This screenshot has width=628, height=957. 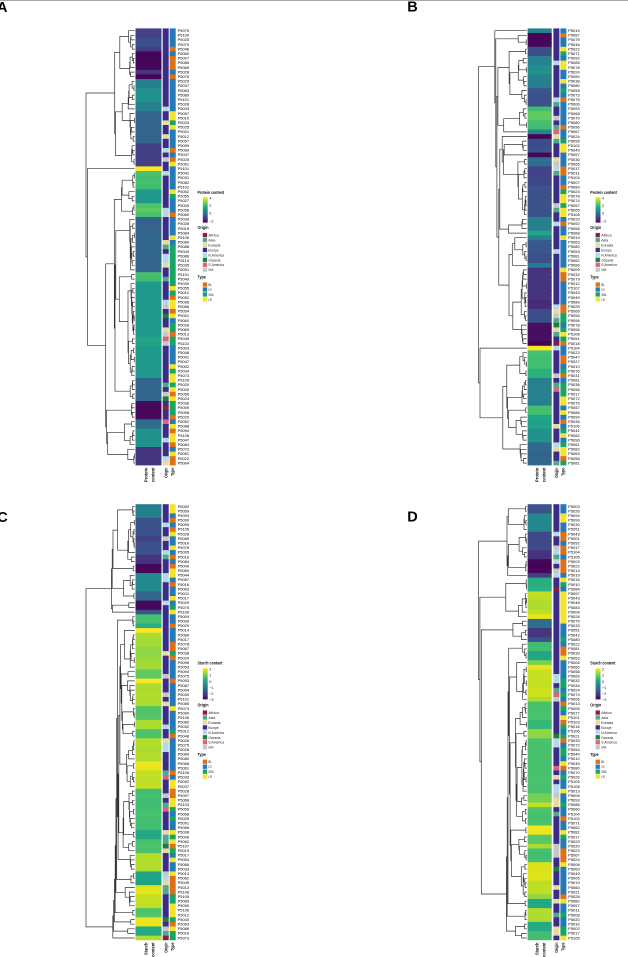 What do you see at coordinates (211, 192) in the screenshot?
I see `svg-text: Protein content` at bounding box center [211, 192].